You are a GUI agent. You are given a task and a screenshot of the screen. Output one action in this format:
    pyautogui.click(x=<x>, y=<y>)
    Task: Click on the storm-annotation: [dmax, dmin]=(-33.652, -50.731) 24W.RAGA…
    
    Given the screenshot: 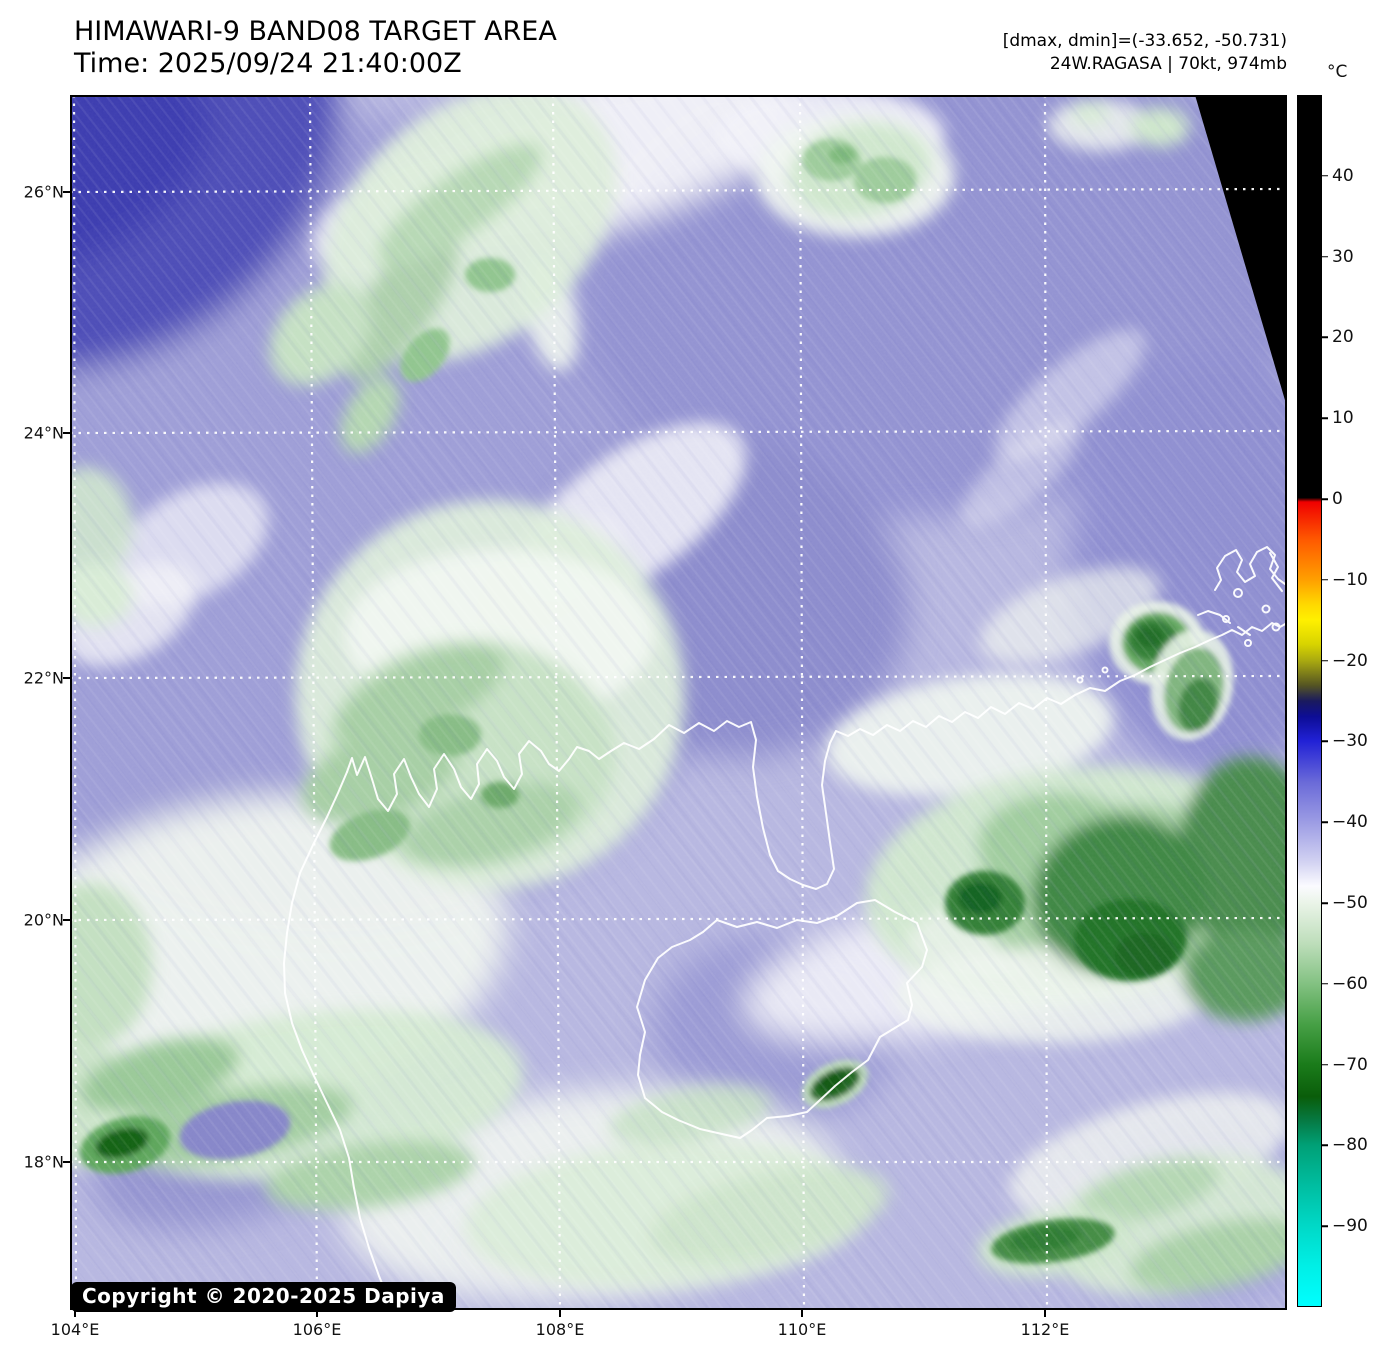 What is the action you would take?
    pyautogui.click(x=1145, y=53)
    